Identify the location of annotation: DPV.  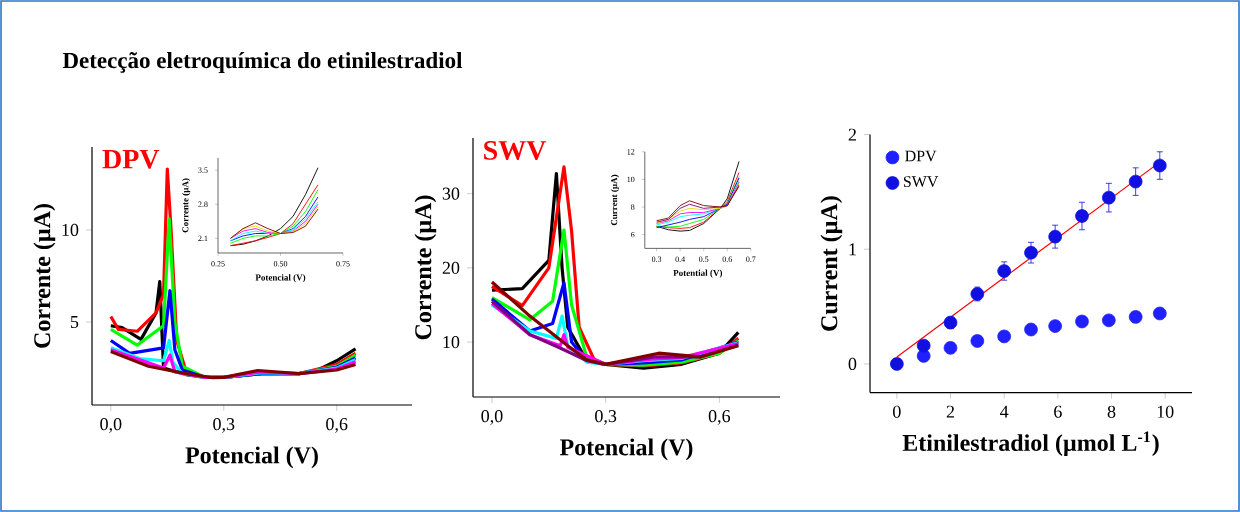
(131, 159).